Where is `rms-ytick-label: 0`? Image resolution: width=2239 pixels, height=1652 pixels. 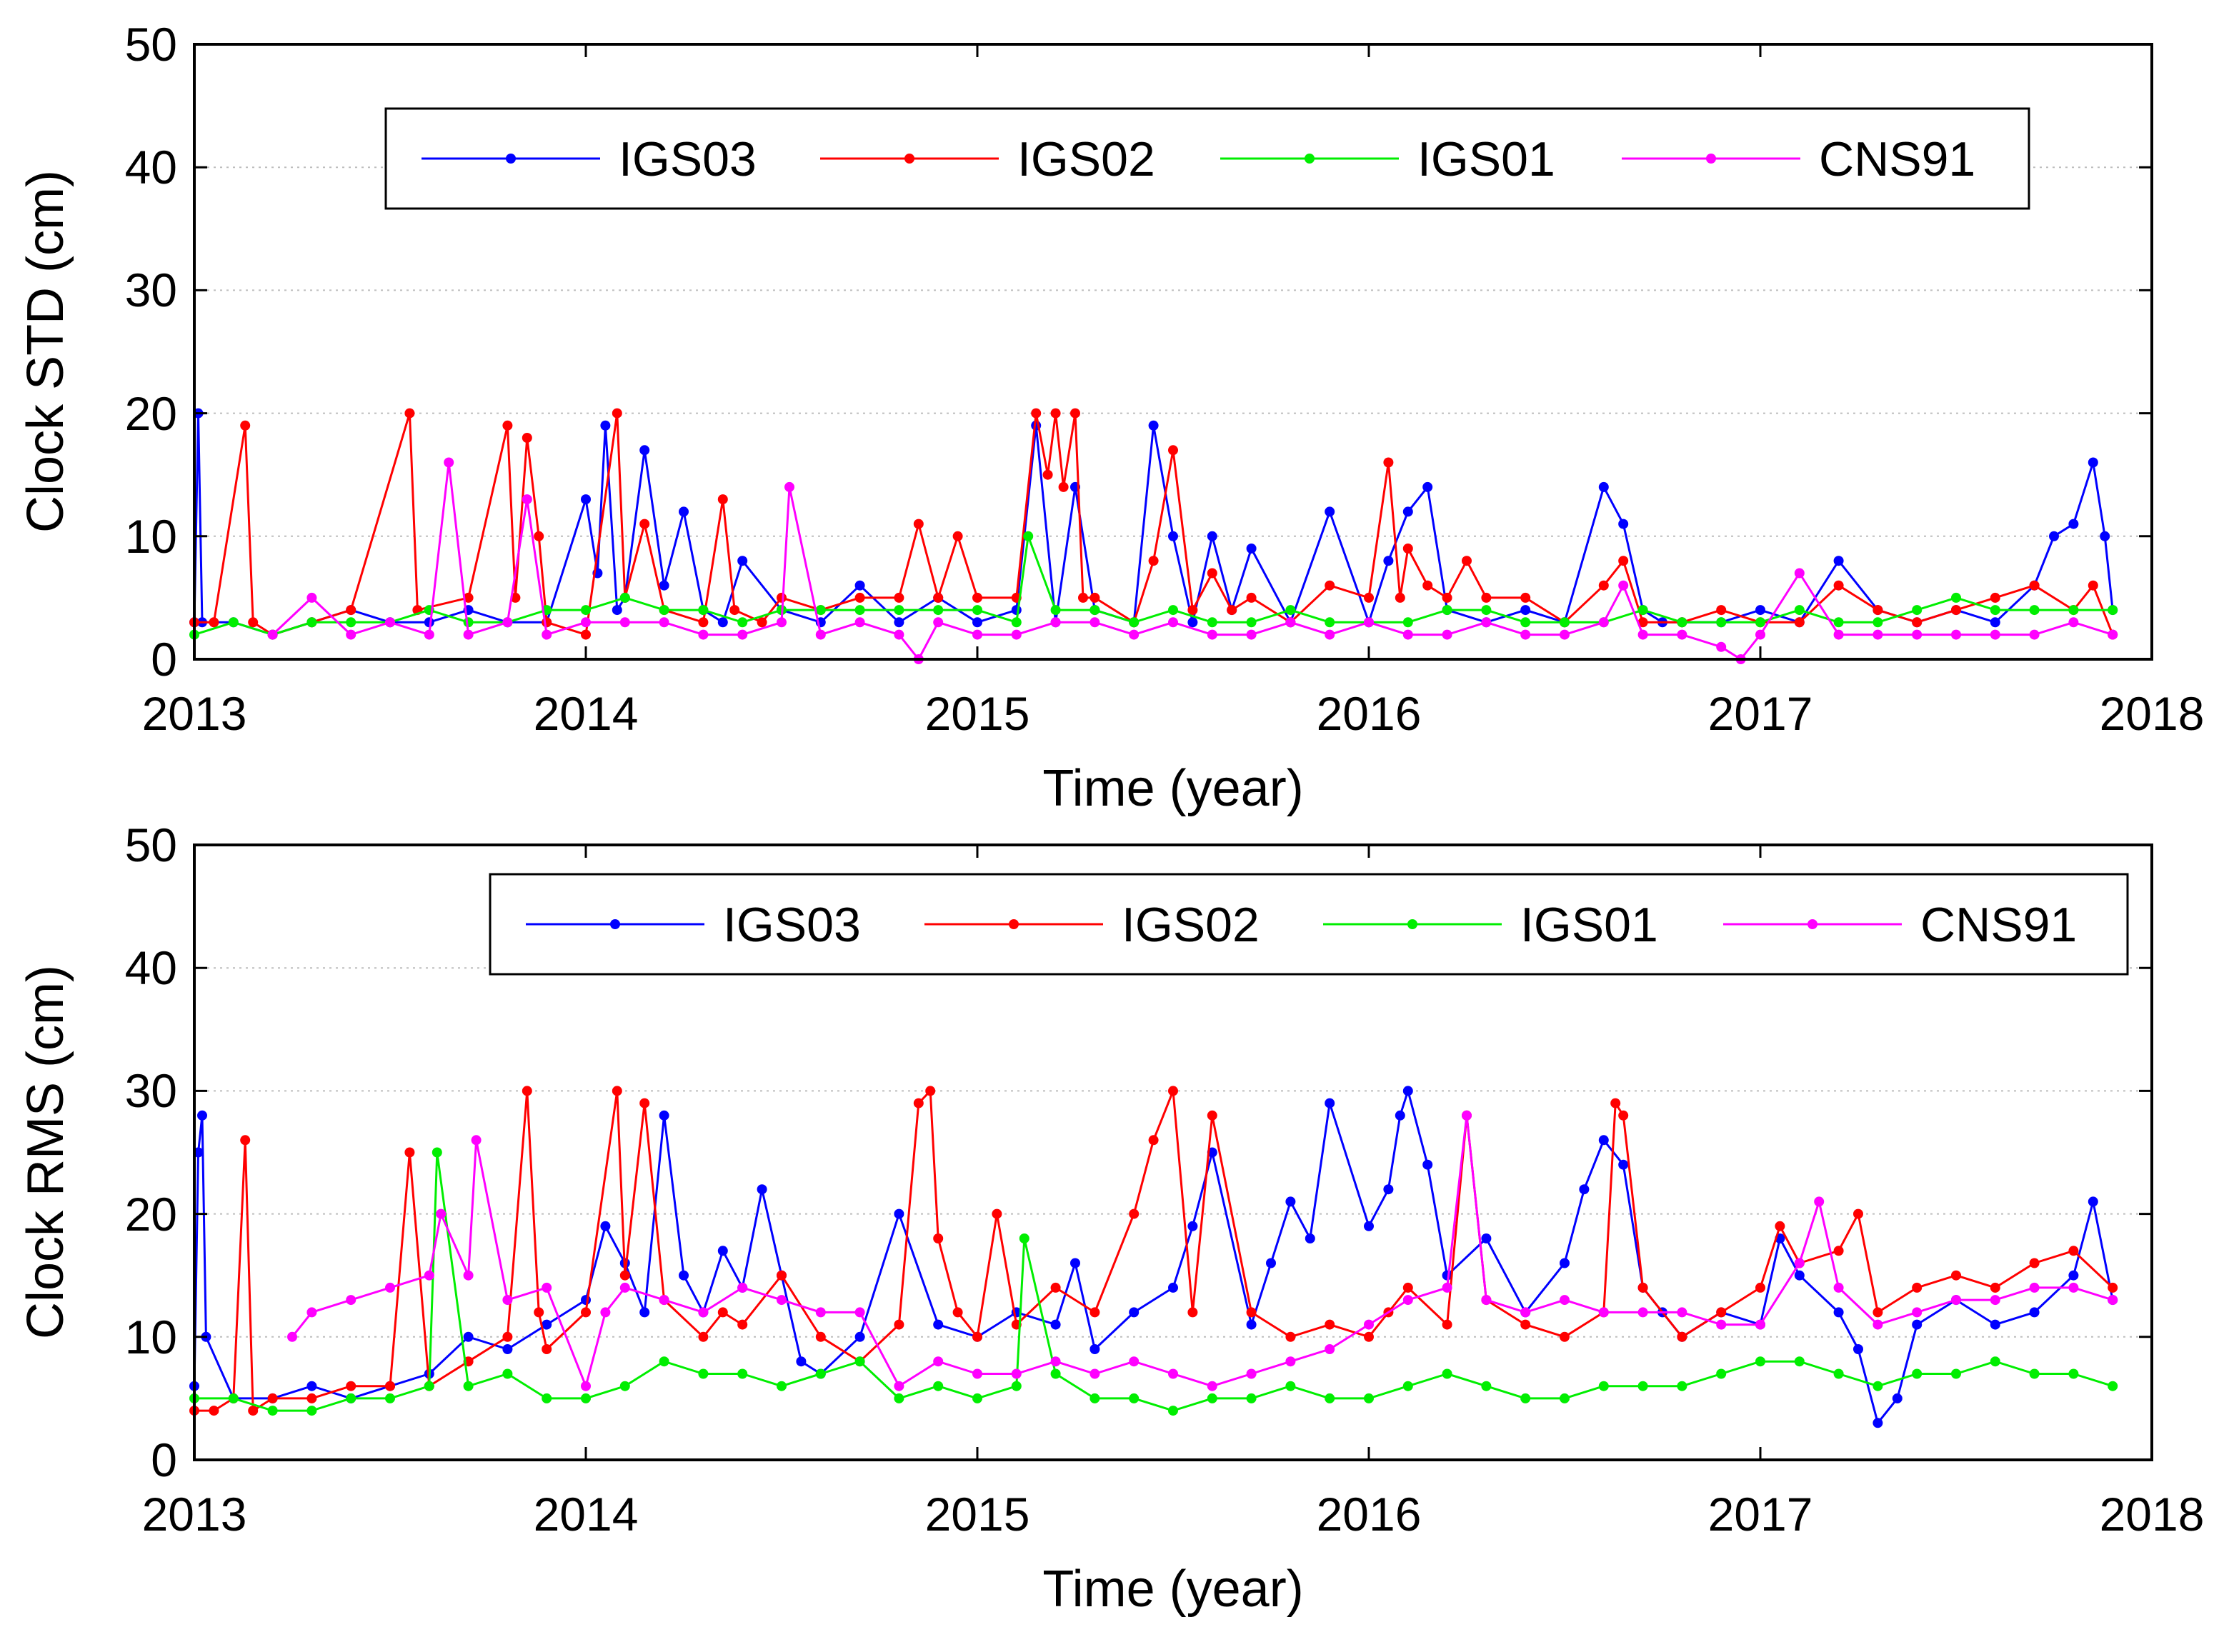
rms-ytick-label: 0 is located at coordinates (164, 1459).